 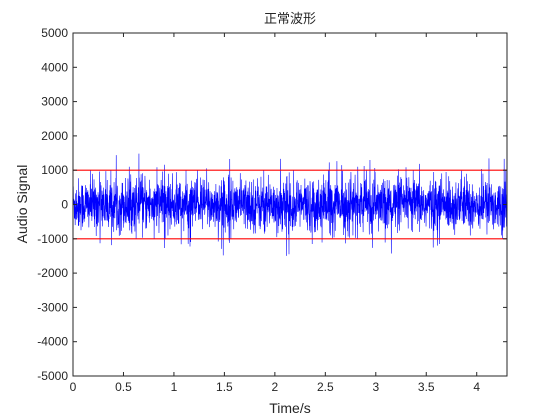 What do you see at coordinates (52, 376) in the screenshot?
I see `y-tick-label: -5000` at bounding box center [52, 376].